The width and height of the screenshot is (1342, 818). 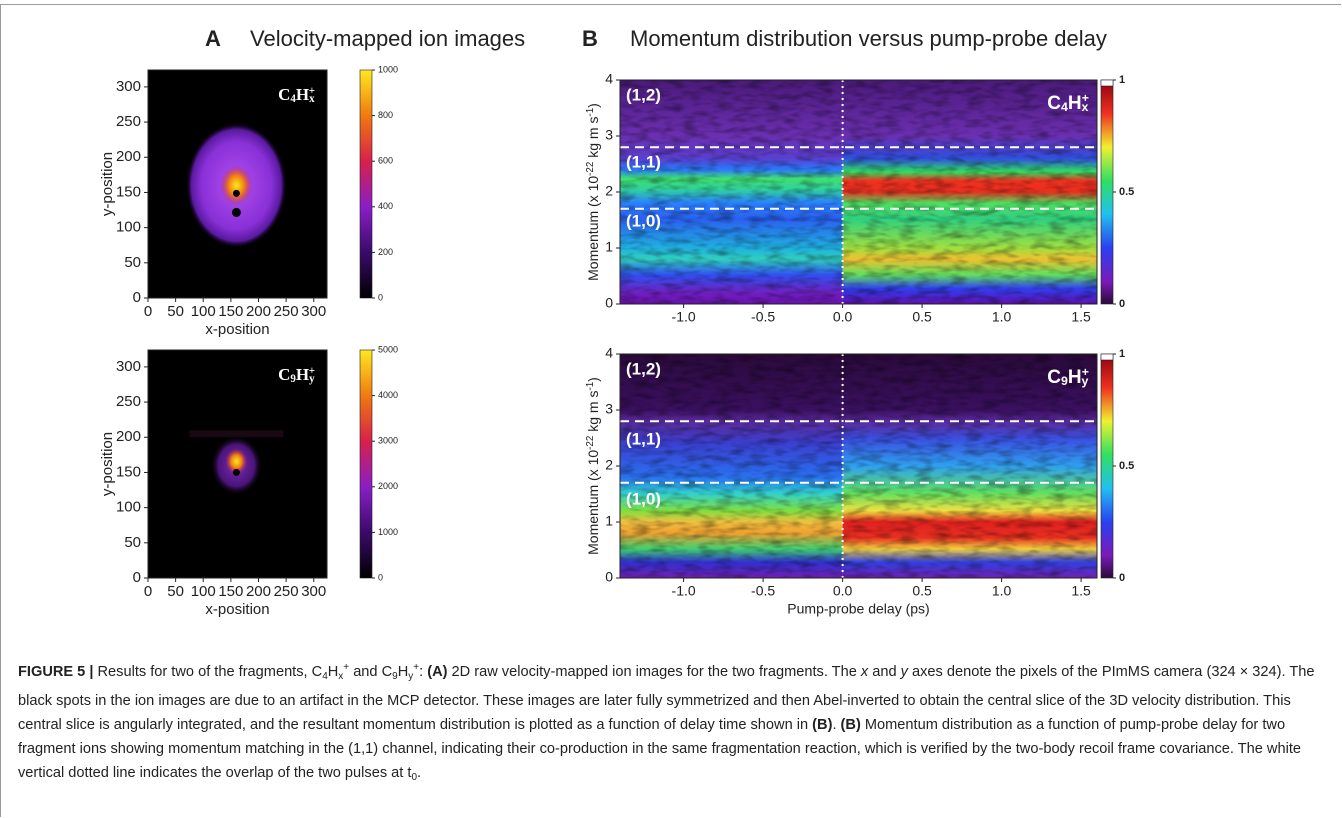 What do you see at coordinates (1107, 357) in the screenshot?
I see `colorbar-cap` at bounding box center [1107, 357].